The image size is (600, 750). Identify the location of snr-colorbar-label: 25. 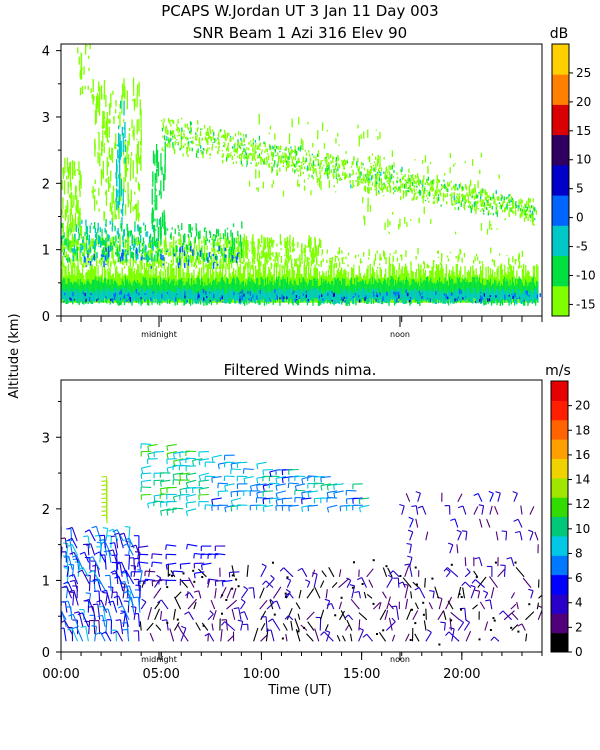
(583, 73).